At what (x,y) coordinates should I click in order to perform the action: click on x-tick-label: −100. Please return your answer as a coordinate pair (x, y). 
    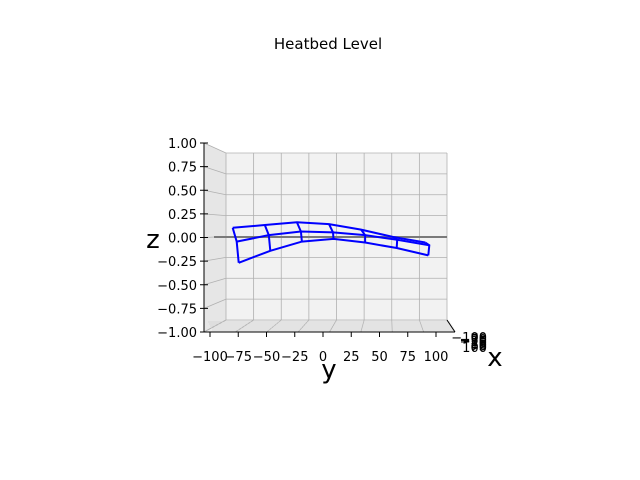
    Looking at the image, I should click on (469, 338).